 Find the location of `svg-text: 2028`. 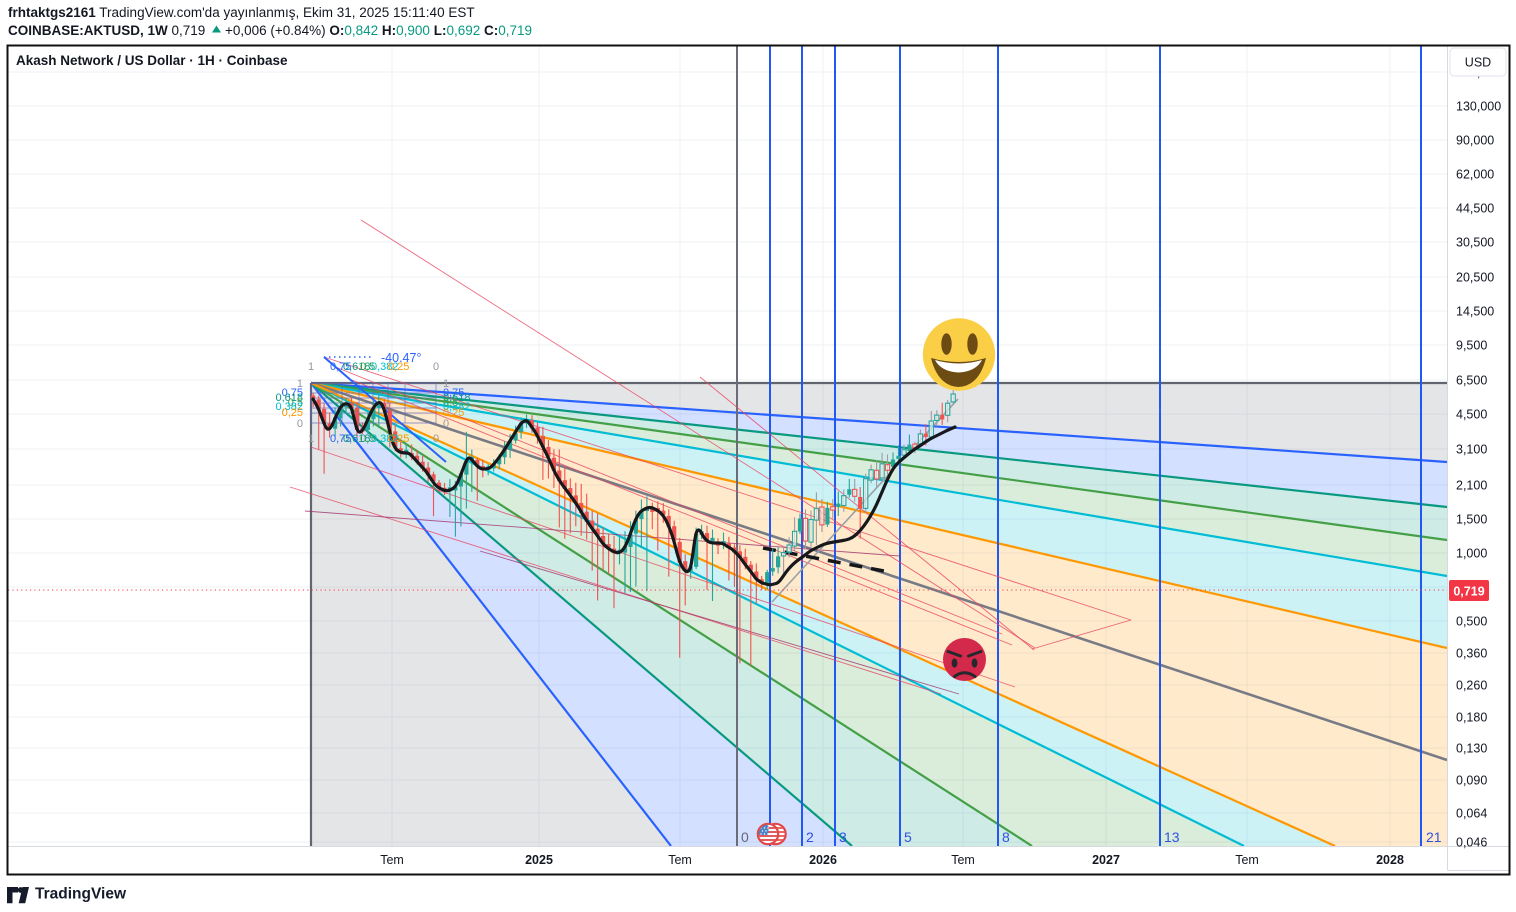

svg-text: 2028 is located at coordinates (1390, 860).